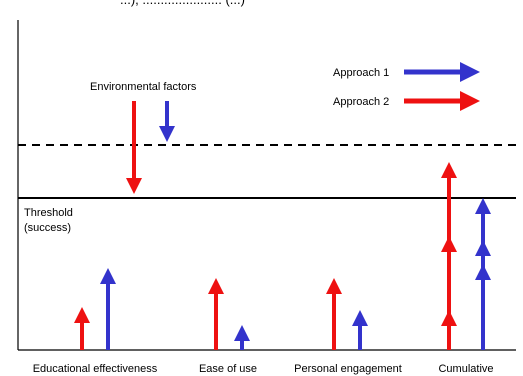 The height and width of the screenshot is (376, 523). Describe the element at coordinates (182, 3) in the screenshot. I see `title-fragment: ...), ...................... (...)` at that location.